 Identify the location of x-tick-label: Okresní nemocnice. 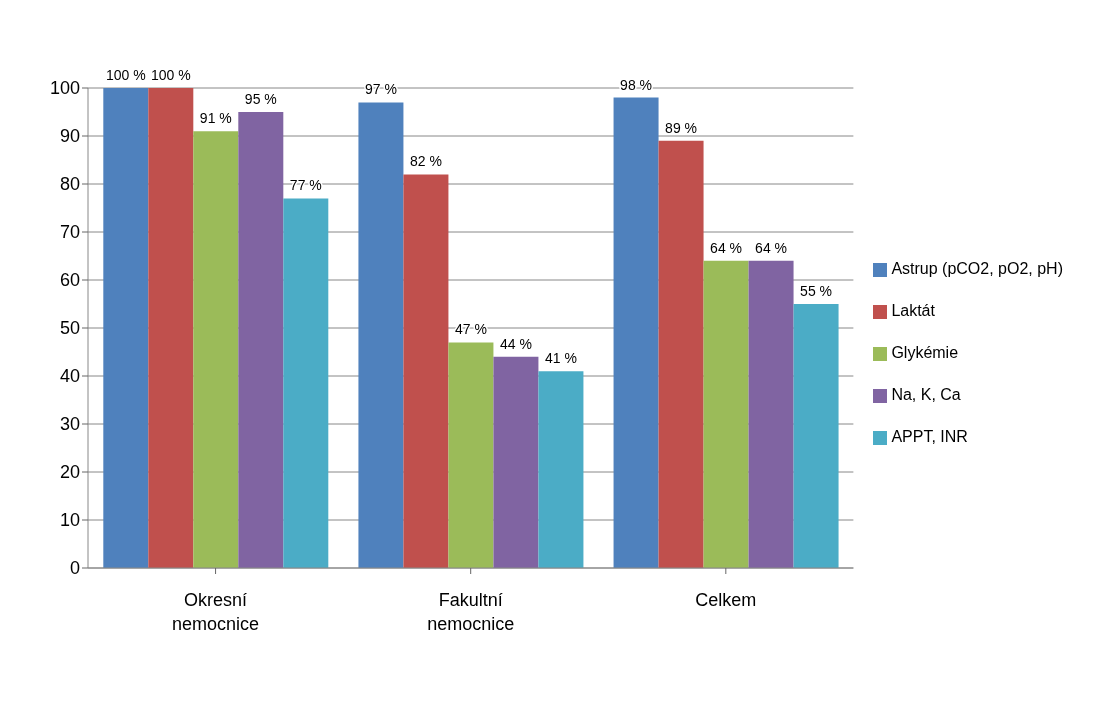
(216, 612).